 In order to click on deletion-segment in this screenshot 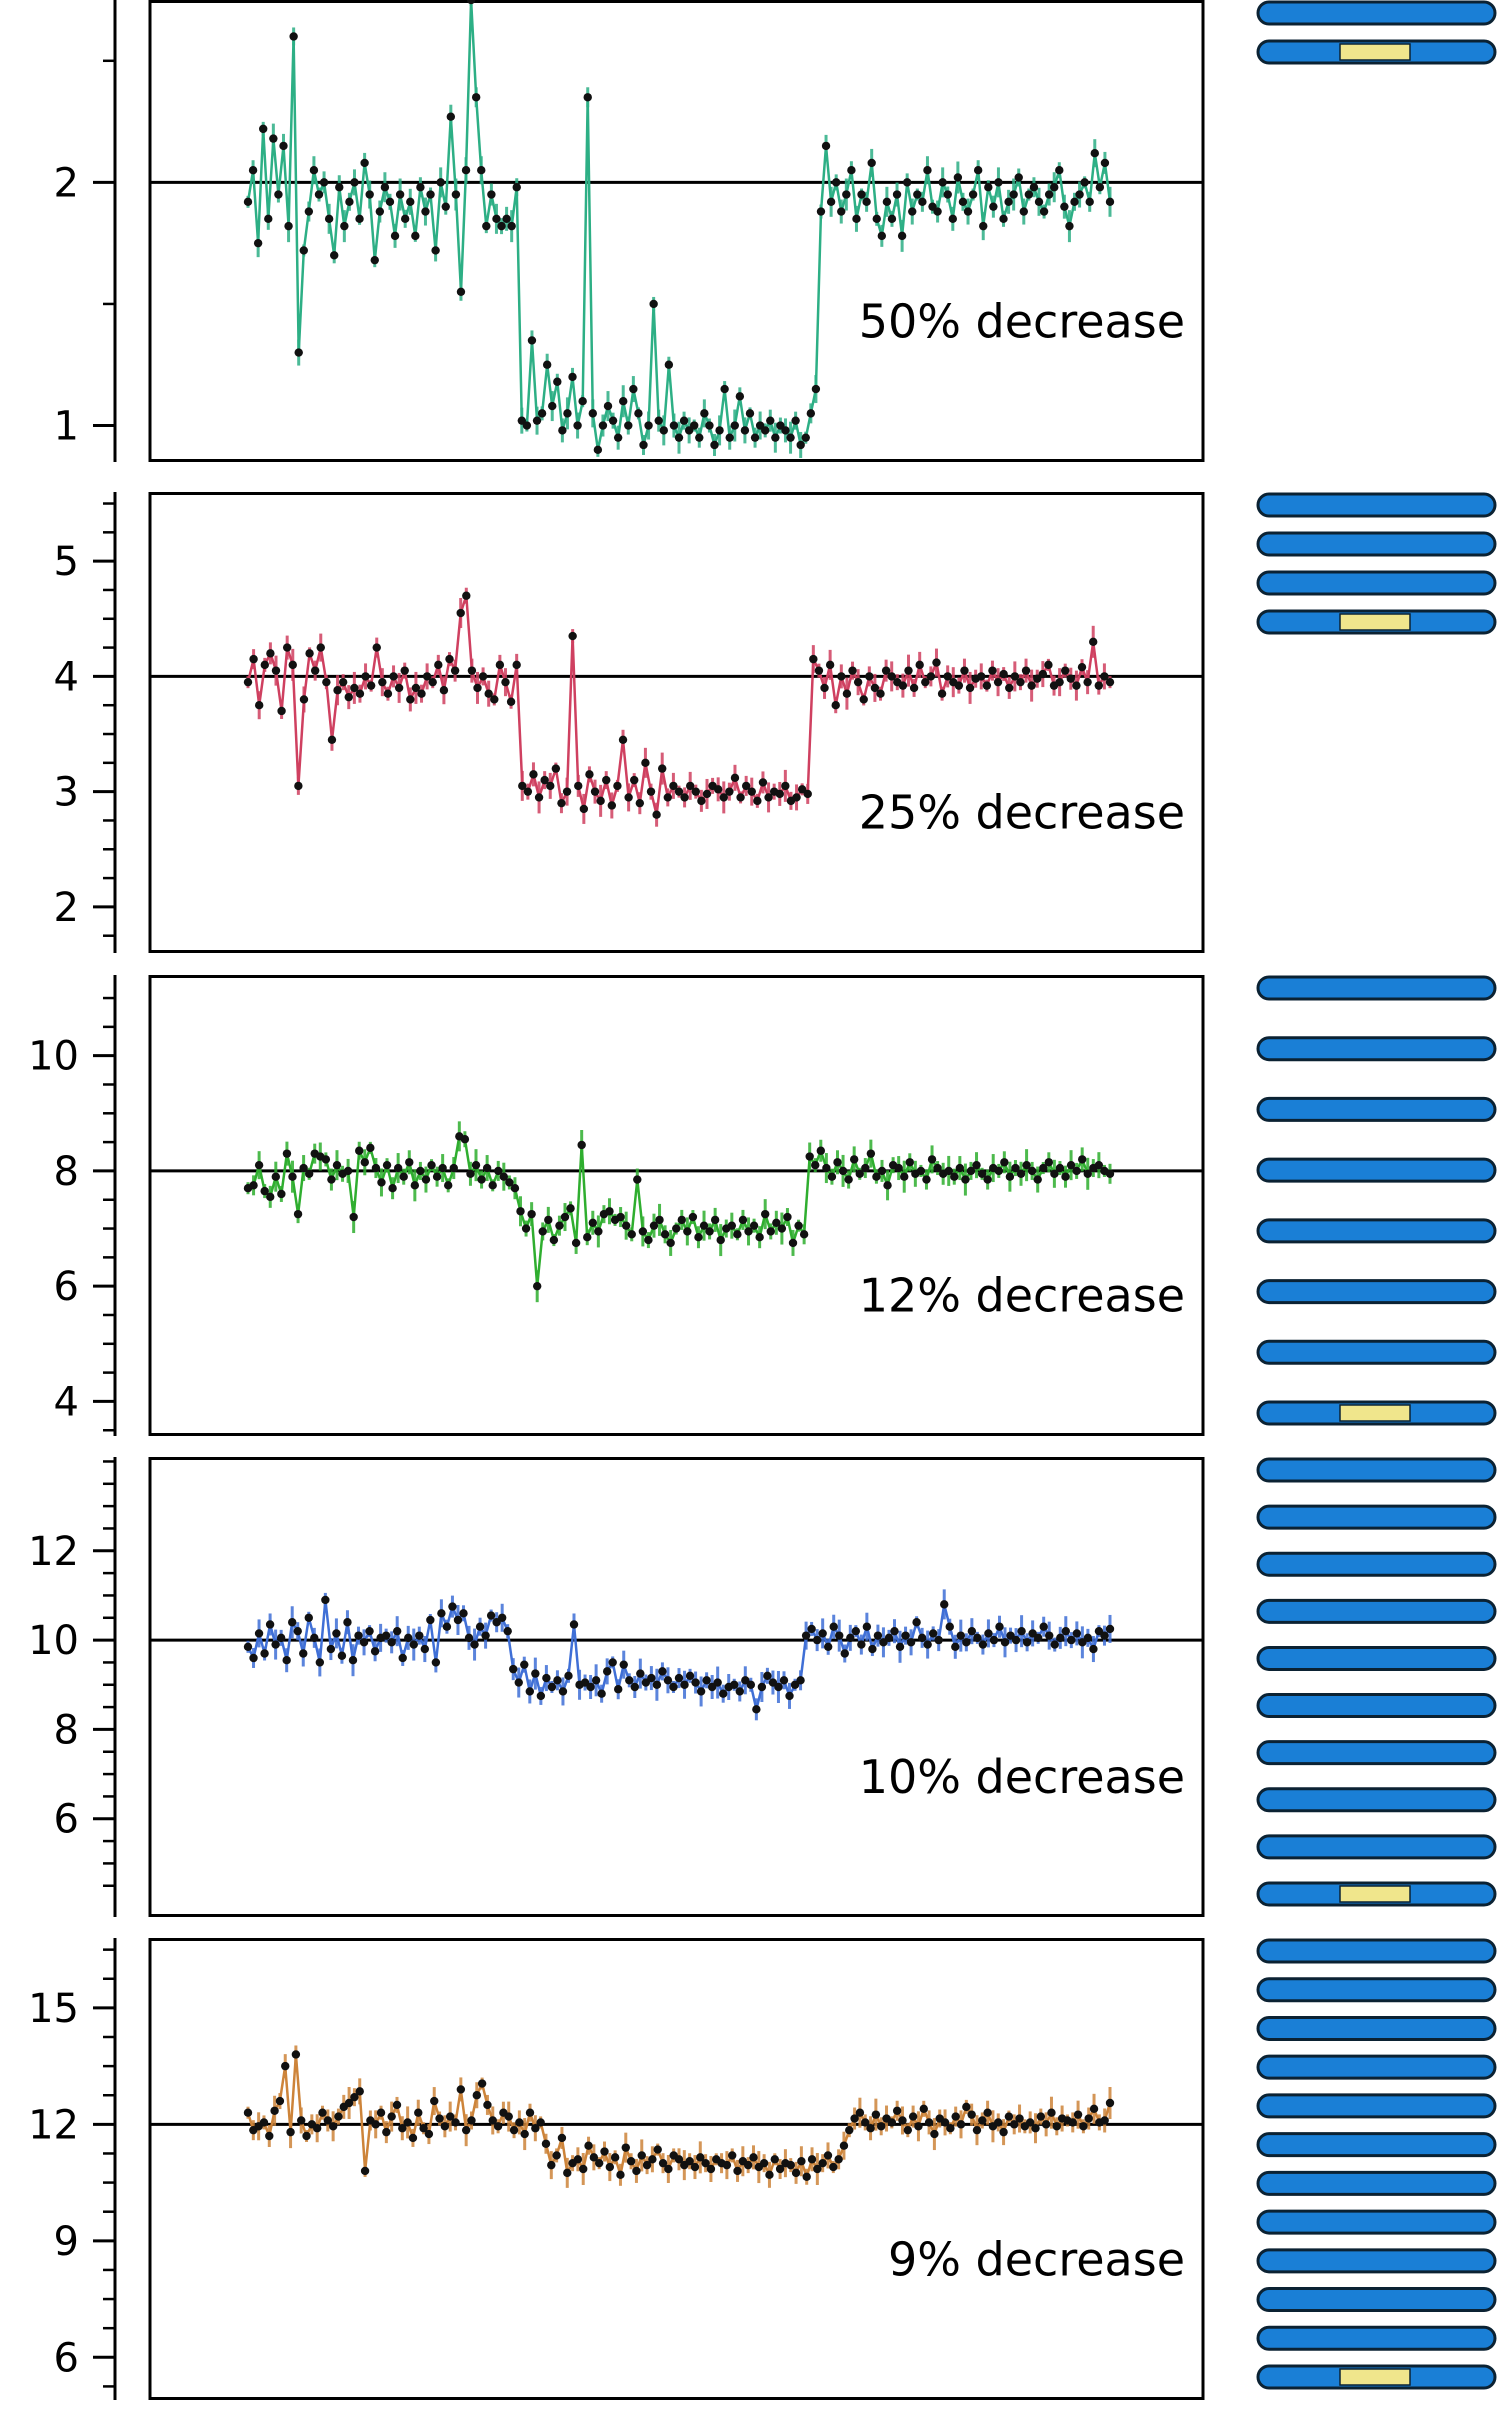, I will do `click(1375, 52)`.